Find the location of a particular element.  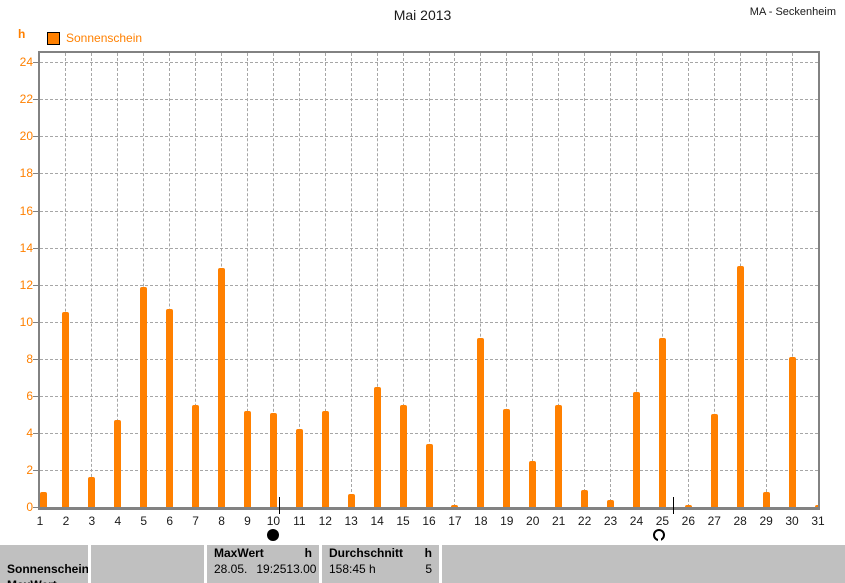

new-moon-tick is located at coordinates (279, 505).